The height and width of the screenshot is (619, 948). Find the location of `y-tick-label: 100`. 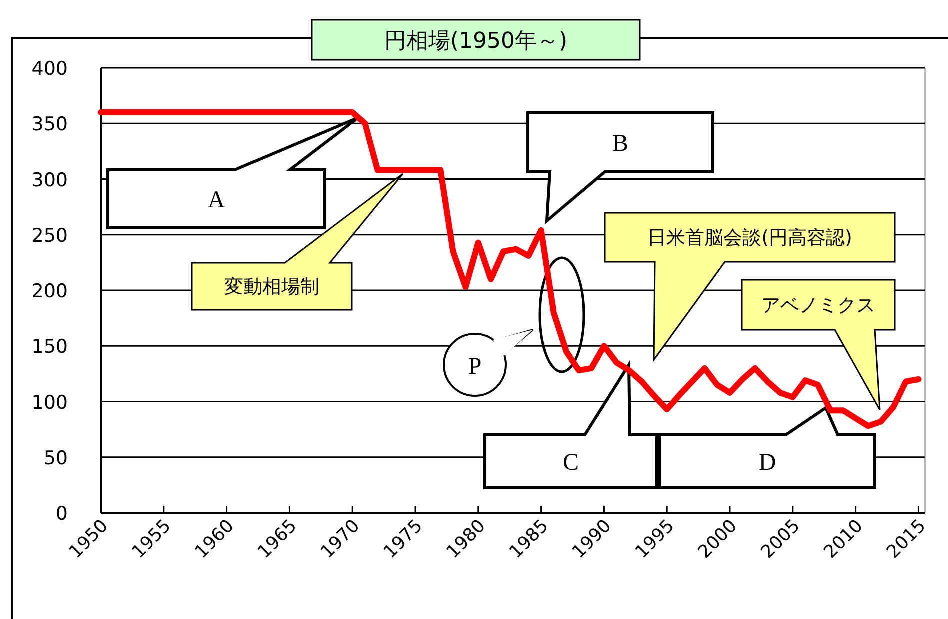

y-tick-label: 100 is located at coordinates (50, 403).